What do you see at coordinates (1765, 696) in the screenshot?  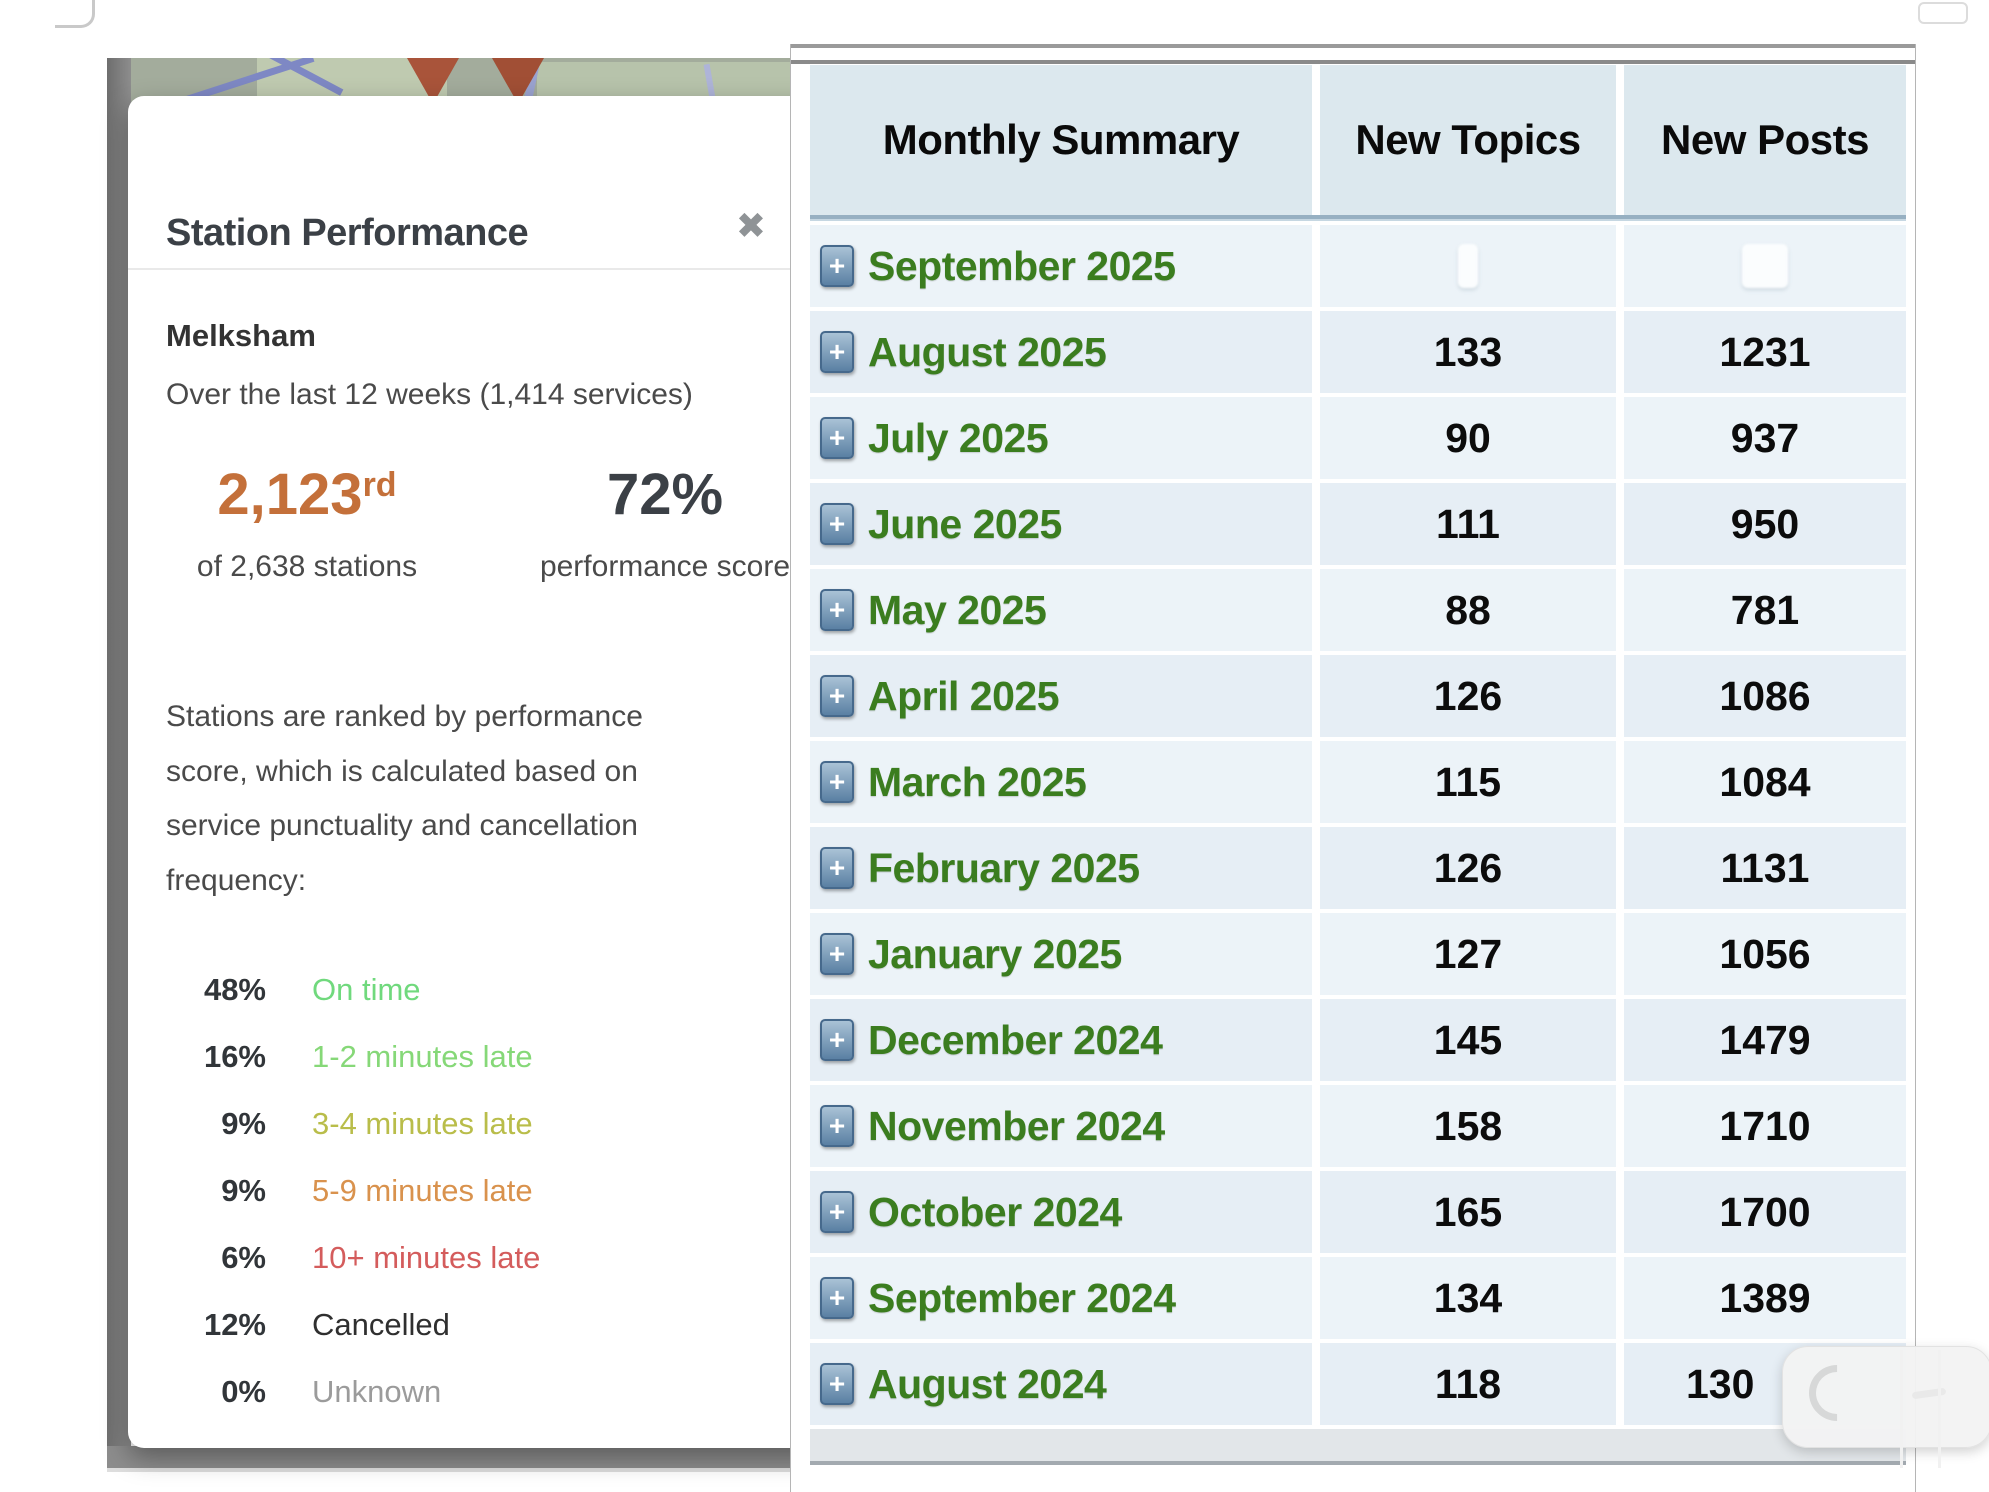 I see `new-posts-cell: 1086` at bounding box center [1765, 696].